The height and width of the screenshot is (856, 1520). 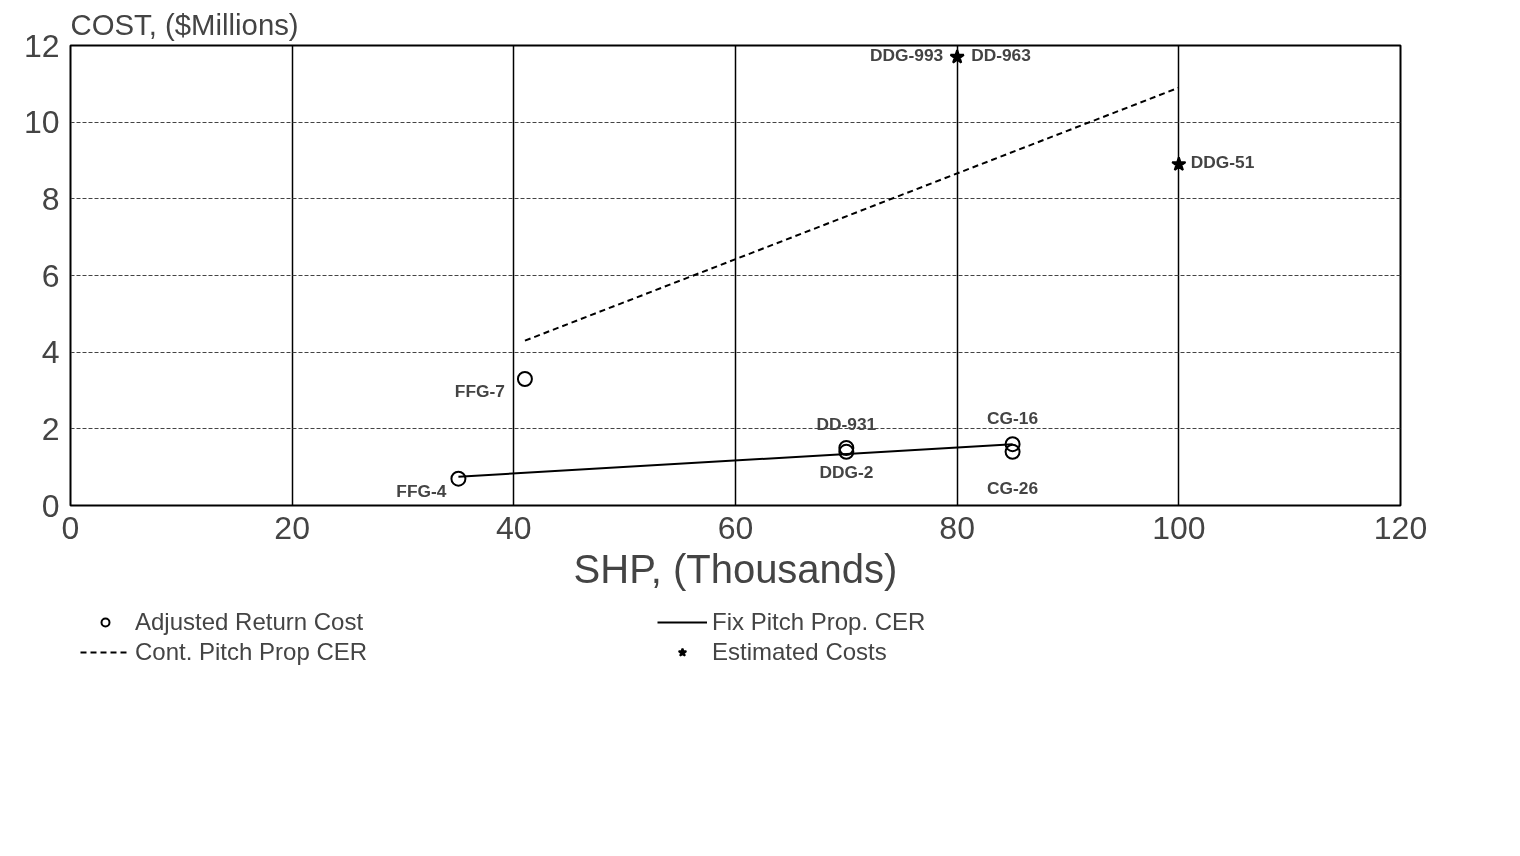 What do you see at coordinates (514, 527) in the screenshot?
I see `x-tick-label: 40` at bounding box center [514, 527].